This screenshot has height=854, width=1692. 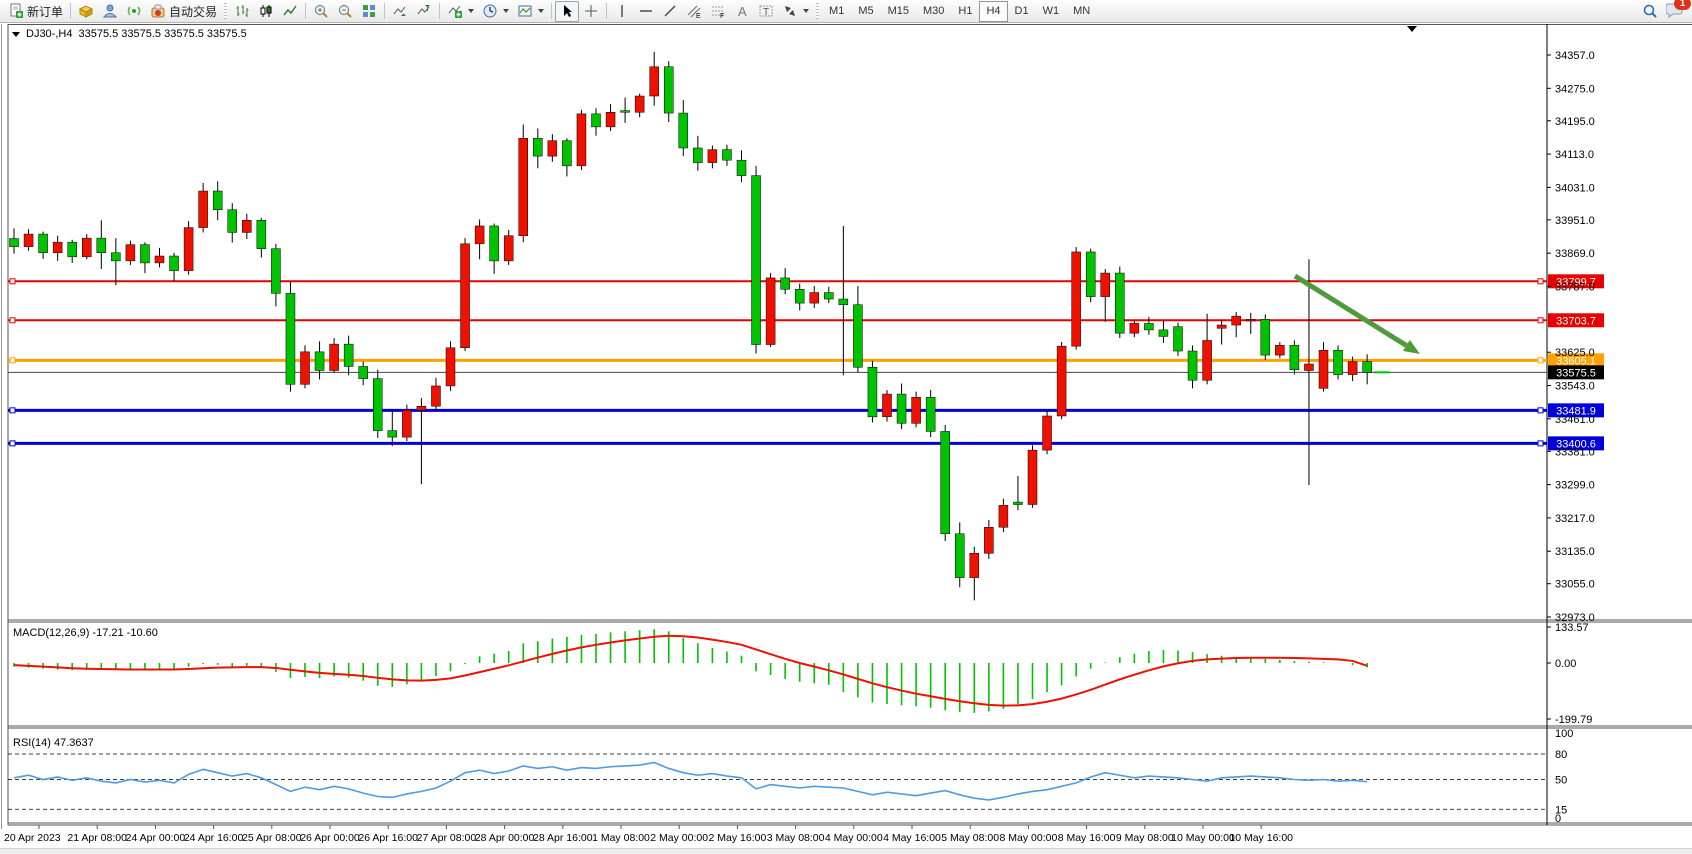 I want to click on macd-label: MACD(12,26,9) -17.21 -10.60, so click(x=85, y=633).